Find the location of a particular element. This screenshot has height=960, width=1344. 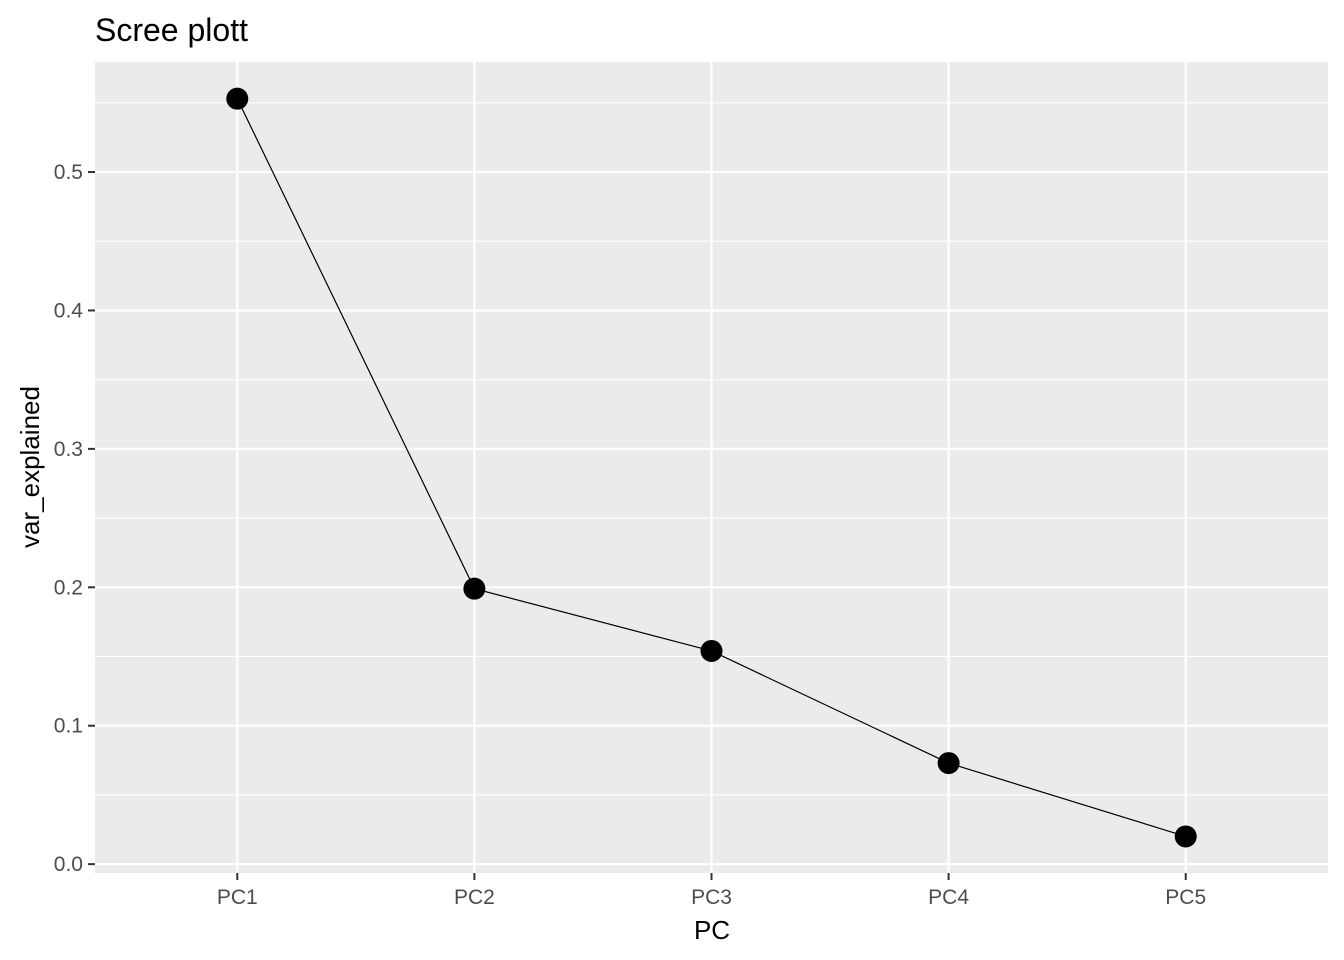

x-axis-title: PC is located at coordinates (712, 930).